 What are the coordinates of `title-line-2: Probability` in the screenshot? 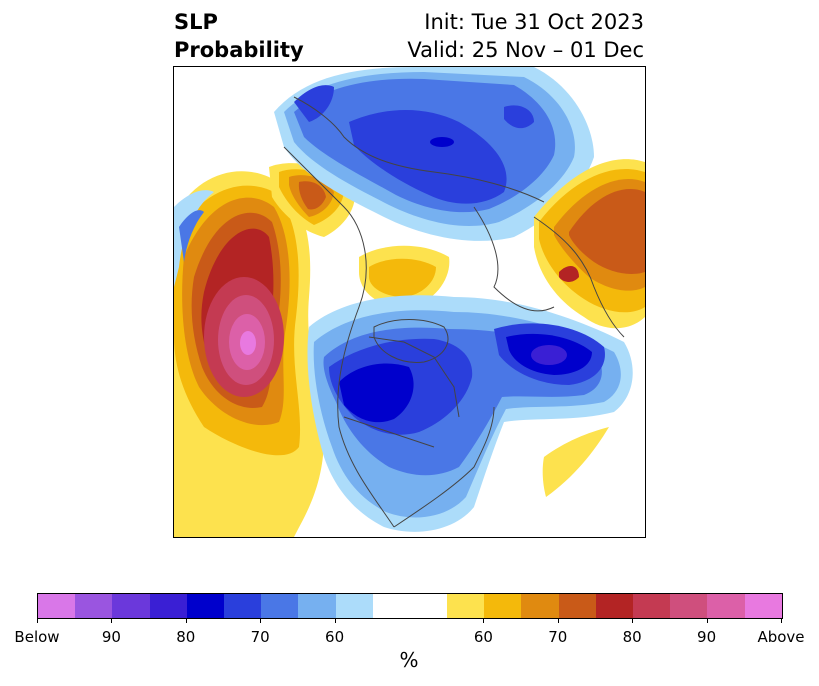 It's located at (239, 50).